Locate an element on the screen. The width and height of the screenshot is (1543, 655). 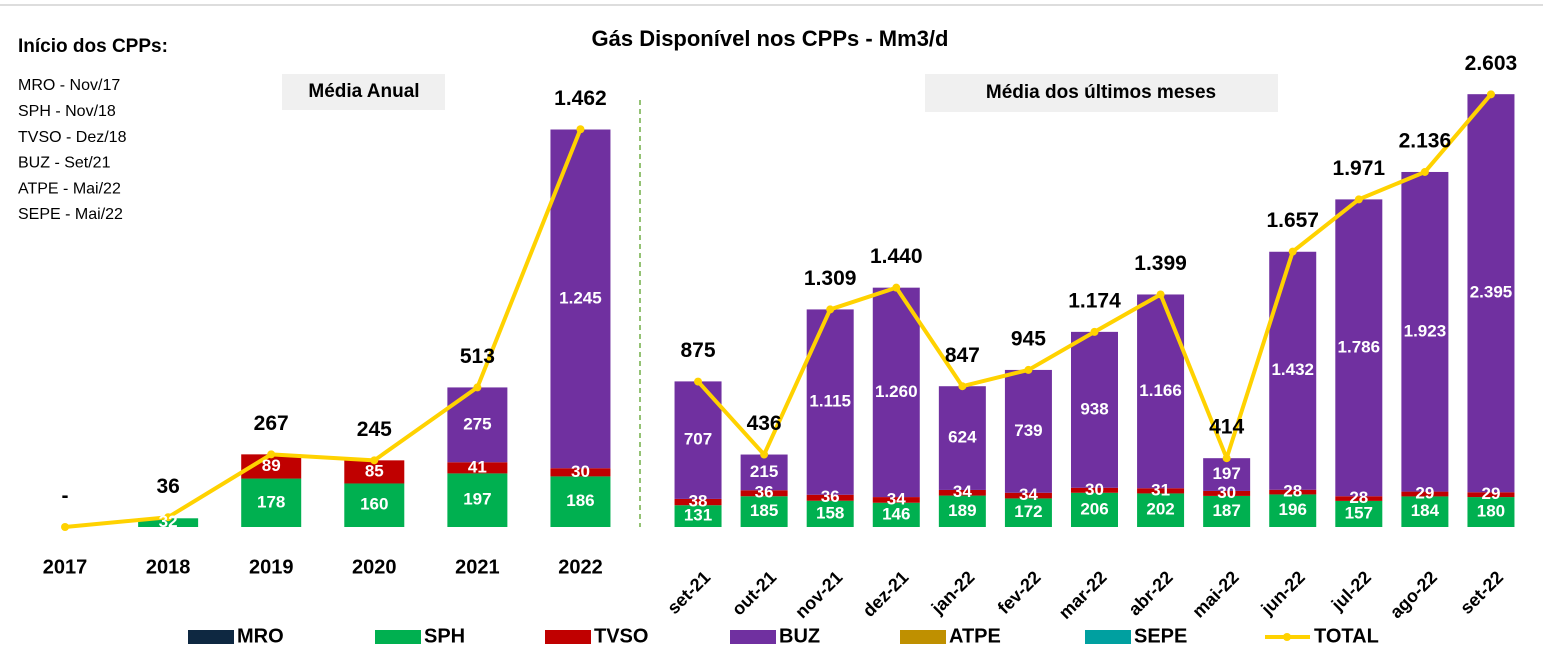
segment-label: 624 is located at coordinates (962, 437).